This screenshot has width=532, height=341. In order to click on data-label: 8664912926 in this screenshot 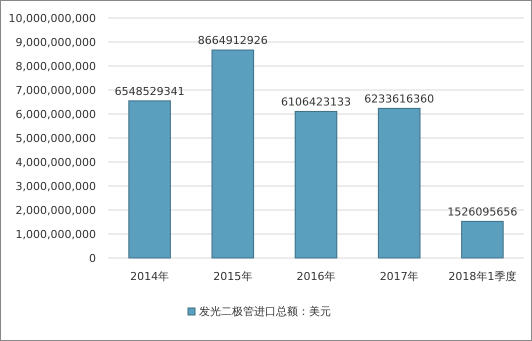, I will do `click(233, 41)`.